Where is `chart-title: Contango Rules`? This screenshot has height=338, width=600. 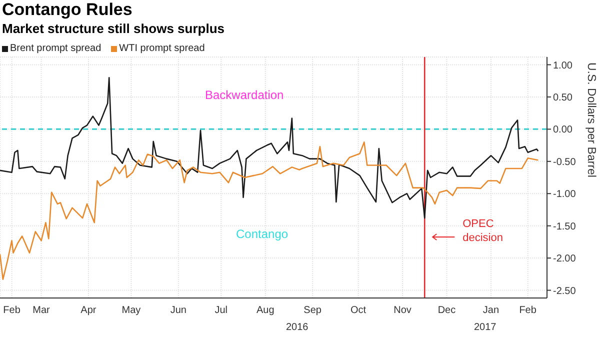
chart-title: Contango Rules is located at coordinates (67, 10).